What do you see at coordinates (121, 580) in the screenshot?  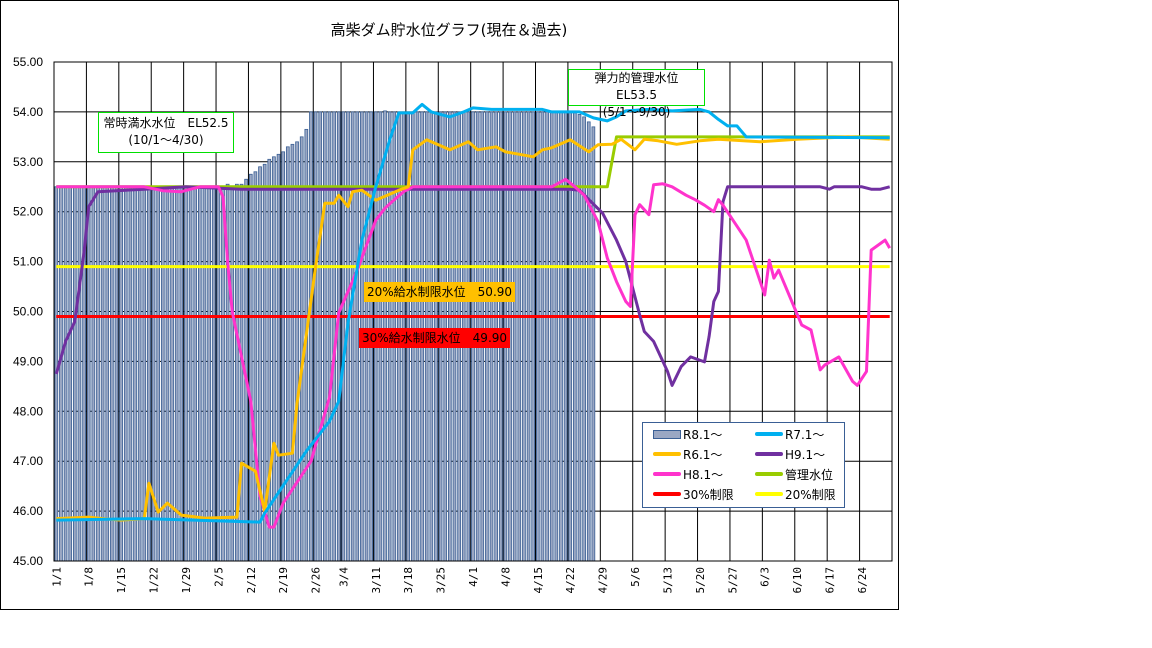 I see `x-tick-label: 1/15` at bounding box center [121, 580].